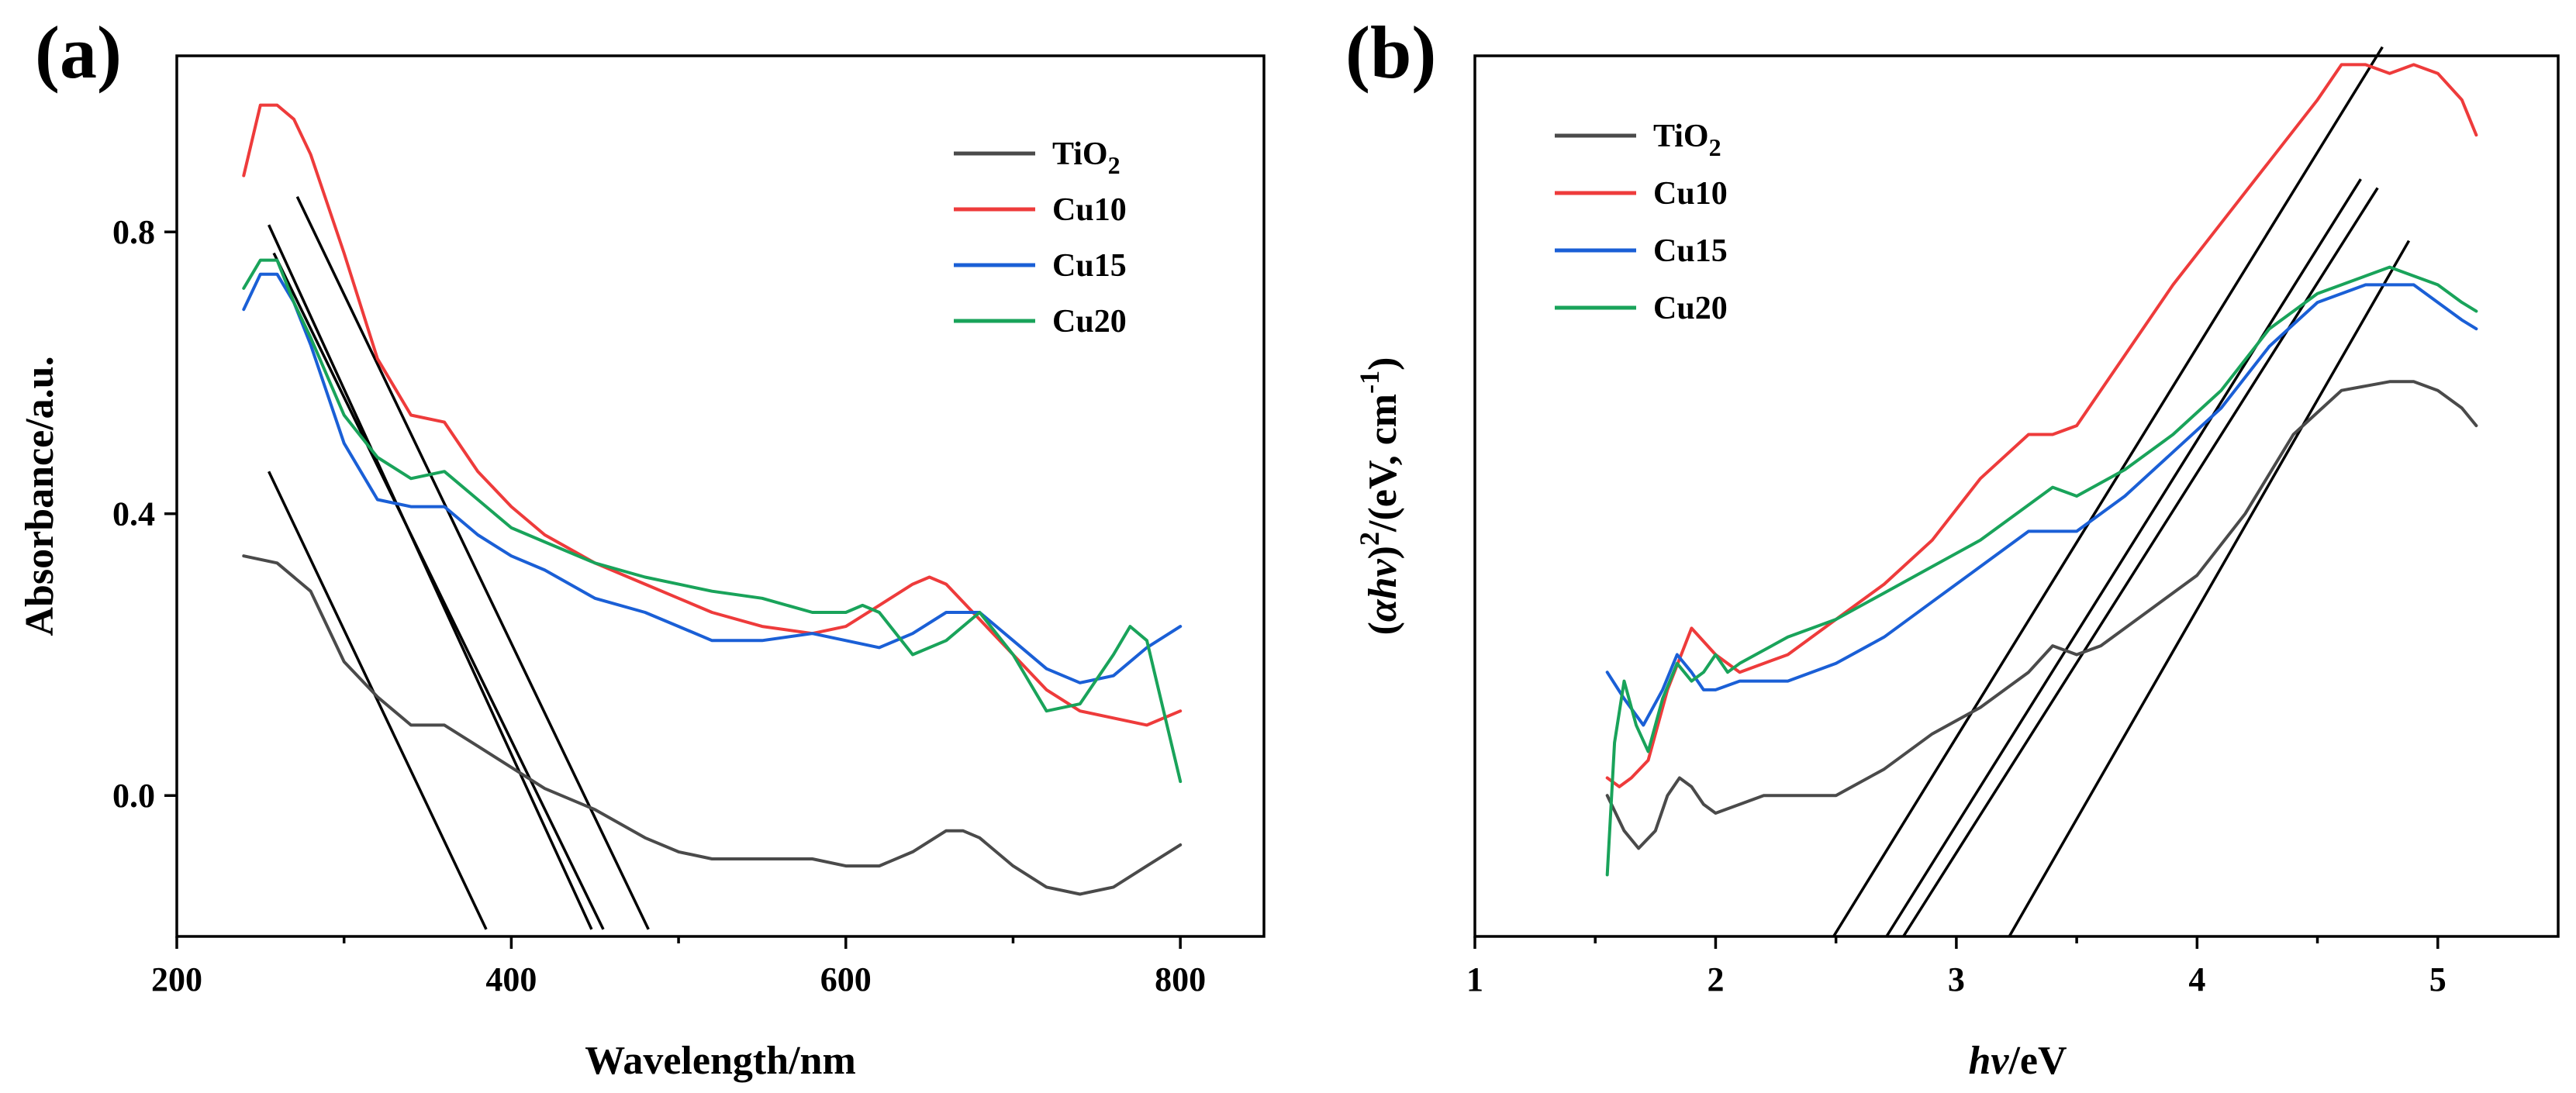 The height and width of the screenshot is (1093, 2576). Describe the element at coordinates (40, 496) in the screenshot. I see `panel-a-y-axis-title: Absorbance/a.u.` at that location.